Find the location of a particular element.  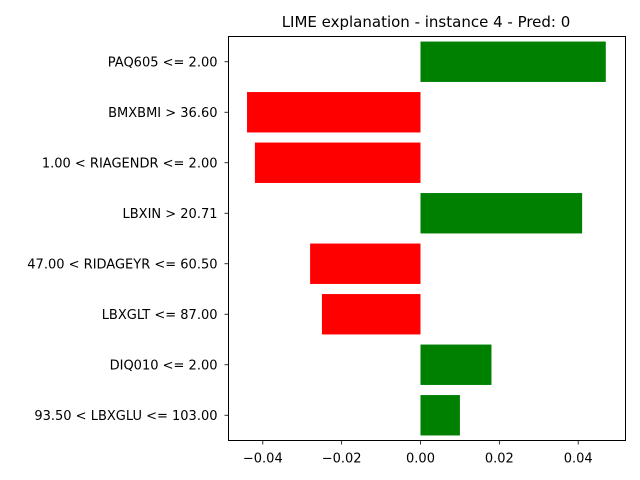

y-tick-label: 93.50 < LBXGLU <= 103.00 is located at coordinates (125, 416).